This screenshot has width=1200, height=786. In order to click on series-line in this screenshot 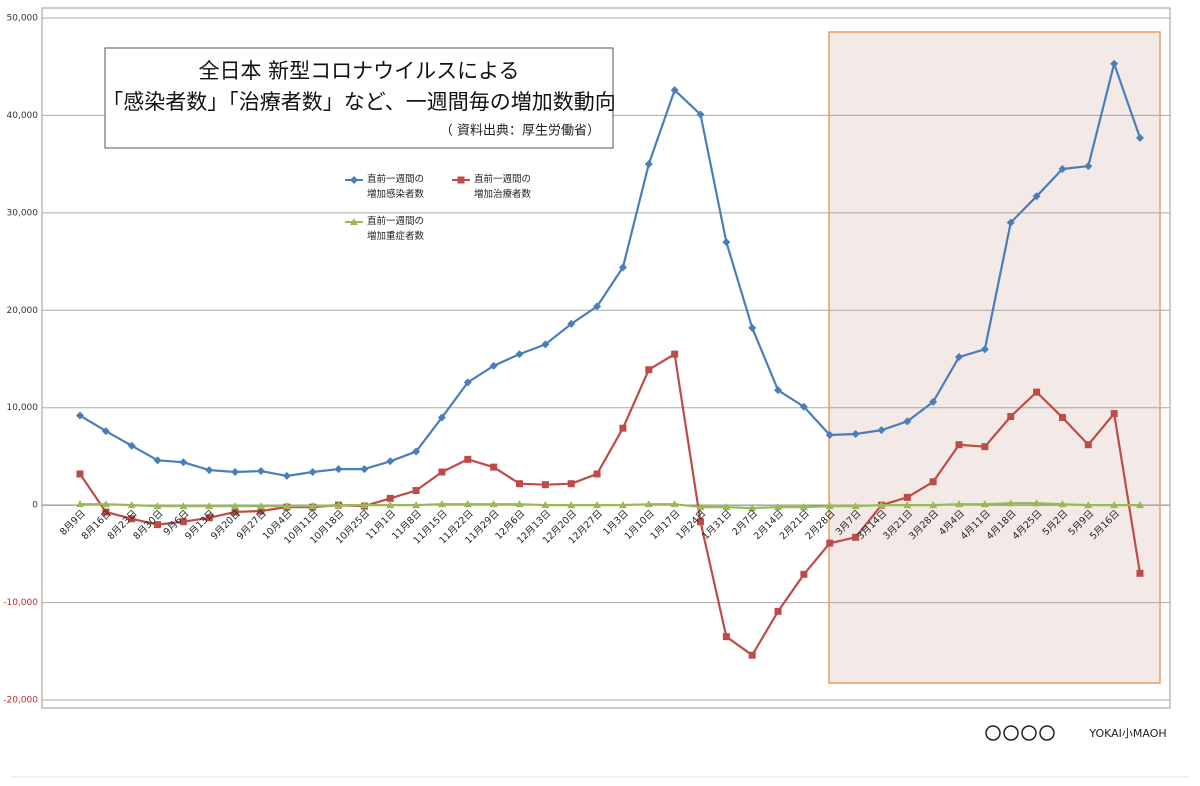, I will do `click(610, 506)`.